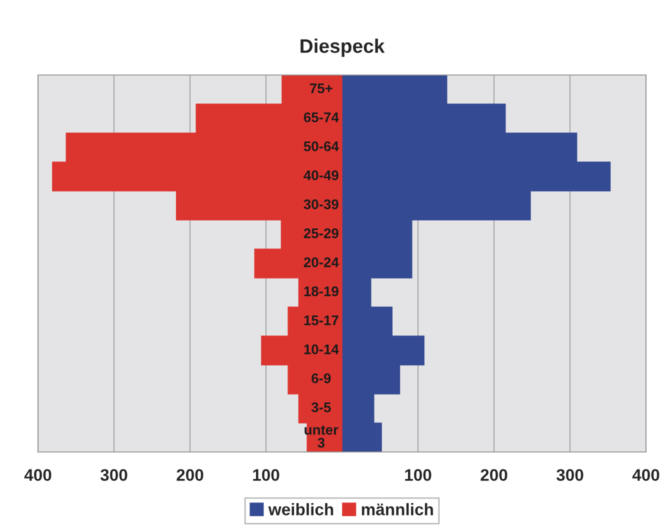 The image size is (669, 531). What do you see at coordinates (321, 291) in the screenshot?
I see `y-tick-label: 18-19` at bounding box center [321, 291].